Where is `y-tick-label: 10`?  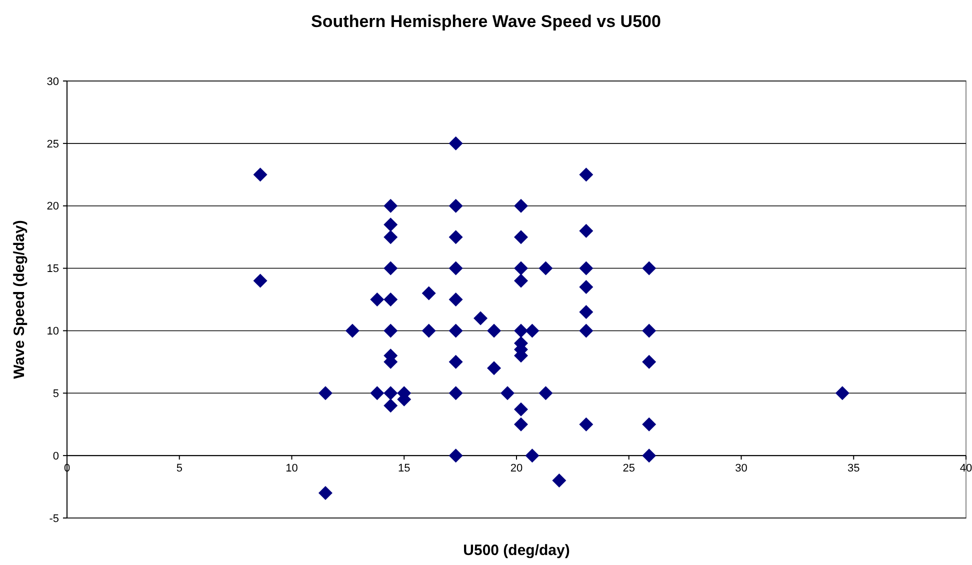
y-tick-label: 10 is located at coordinates (52, 332).